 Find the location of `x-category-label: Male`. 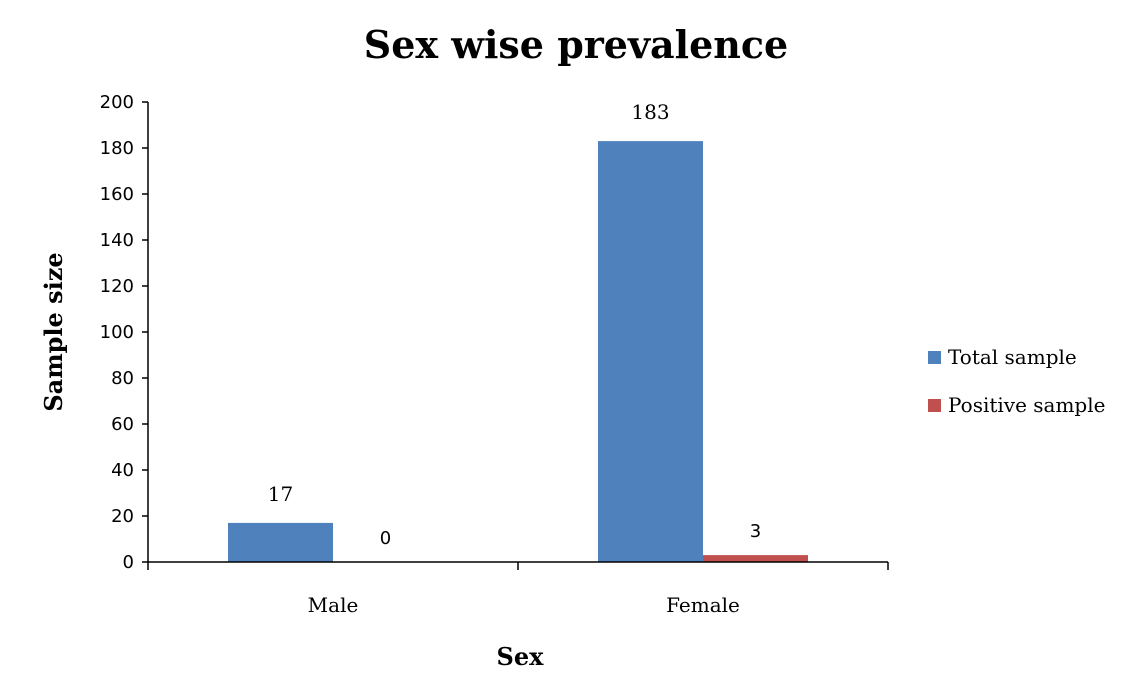

x-category-label: Male is located at coordinates (333, 605).